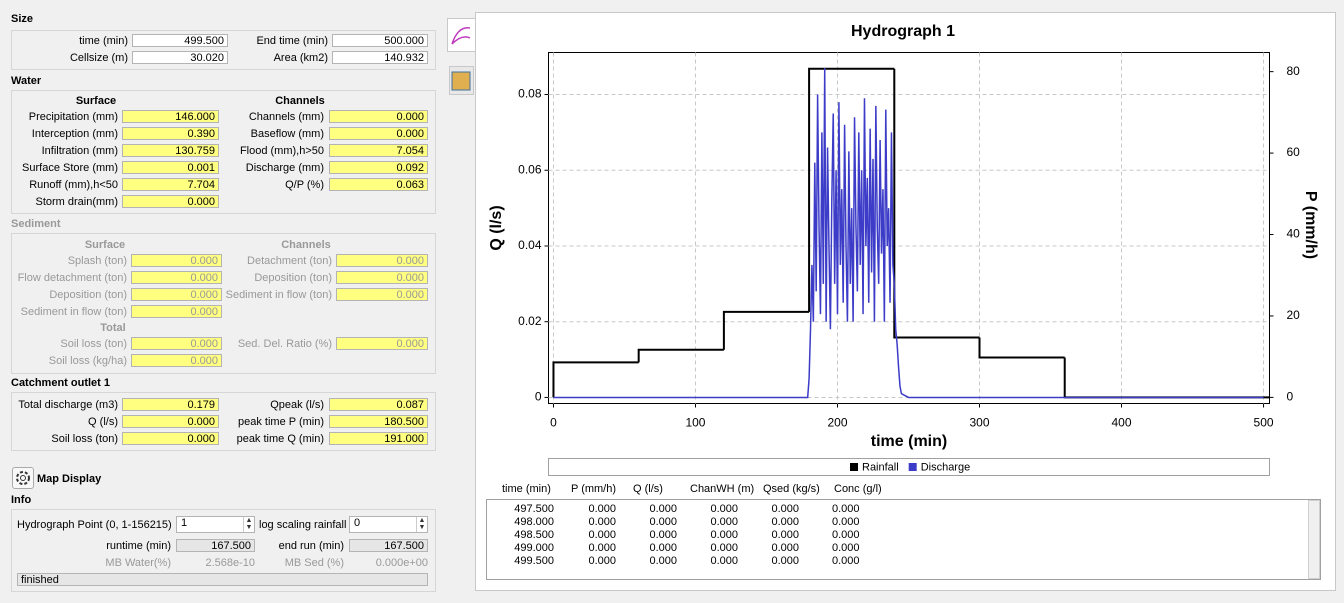 The height and width of the screenshot is (603, 1344). What do you see at coordinates (223, 50) in the screenshot?
I see `group-box` at bounding box center [223, 50].